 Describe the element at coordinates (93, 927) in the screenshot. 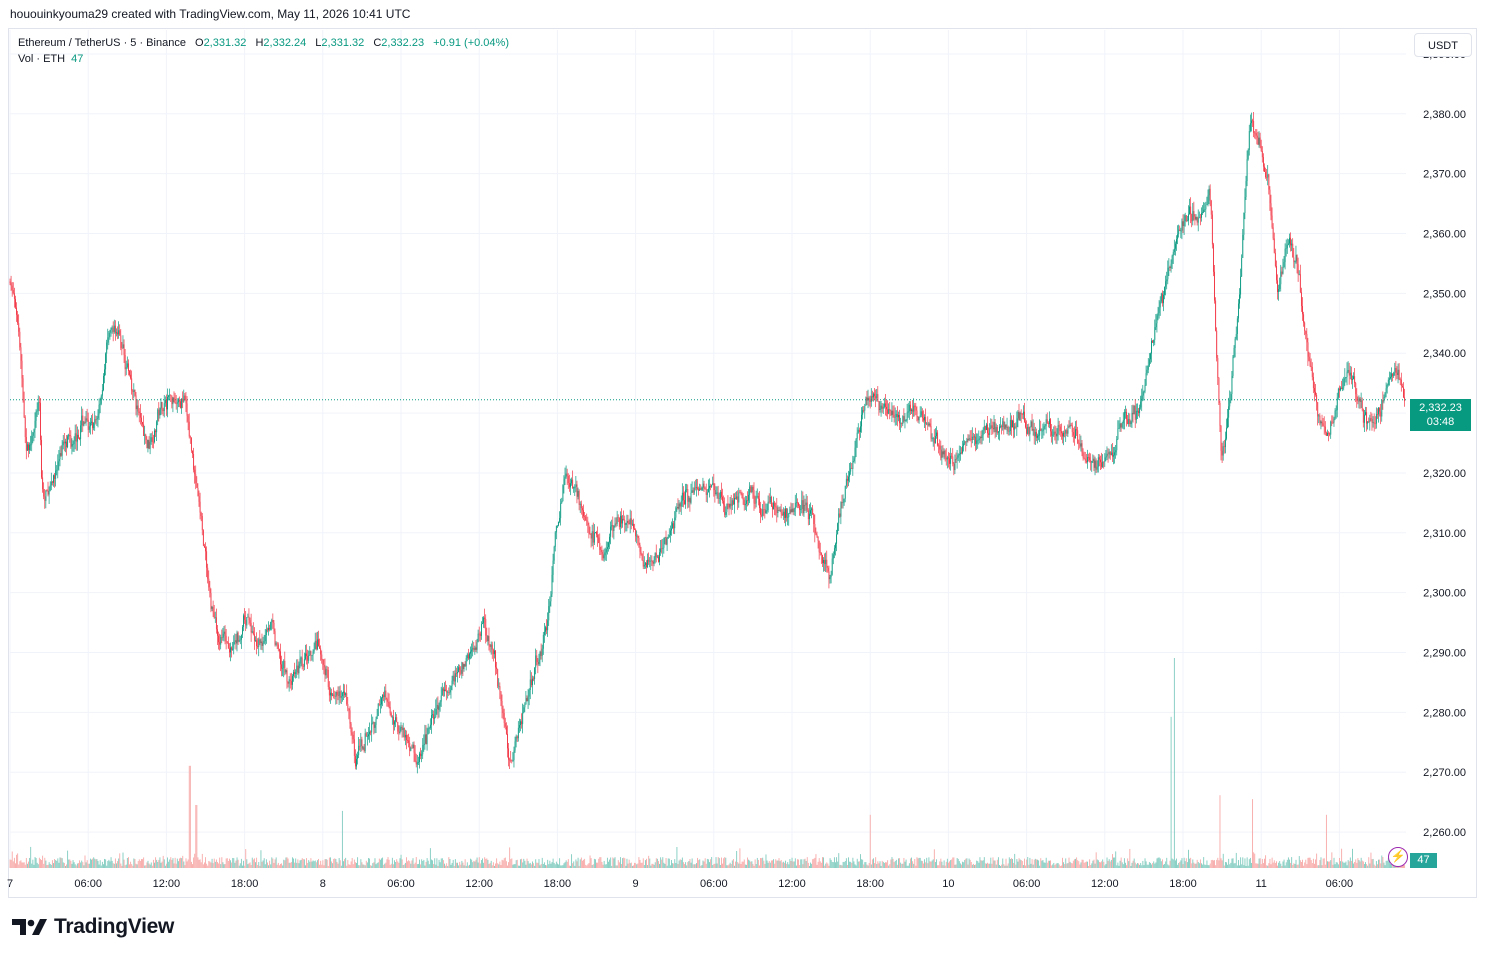

I see `tradingview-brand: TradingView` at that location.